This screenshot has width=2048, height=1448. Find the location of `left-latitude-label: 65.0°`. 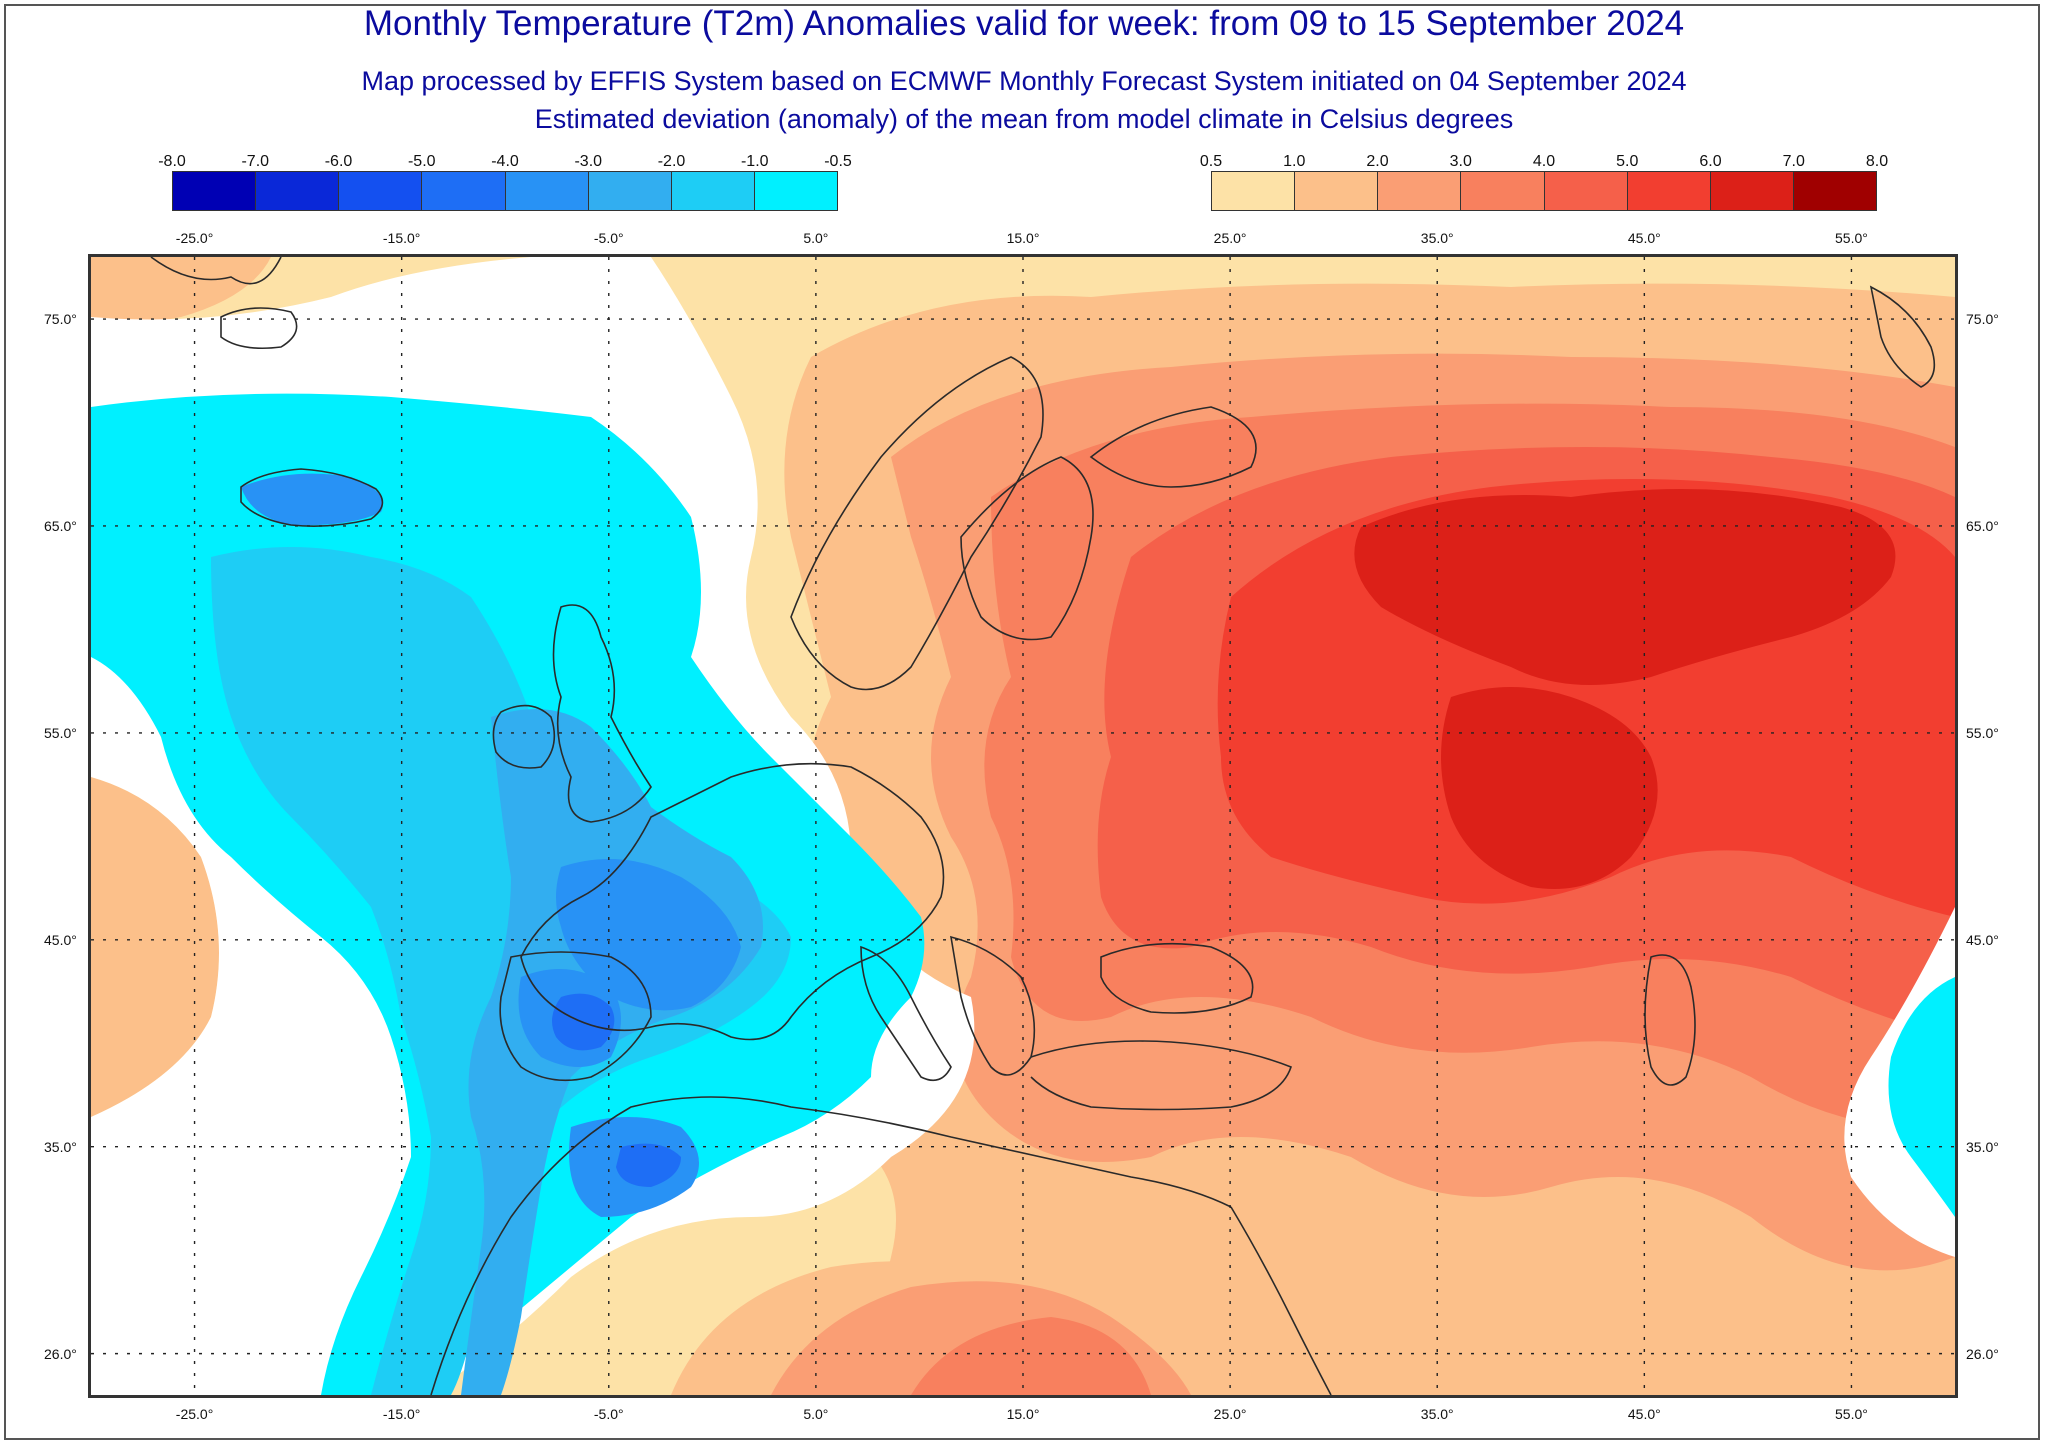

left-latitude-label: 65.0° is located at coordinates (60, 525).